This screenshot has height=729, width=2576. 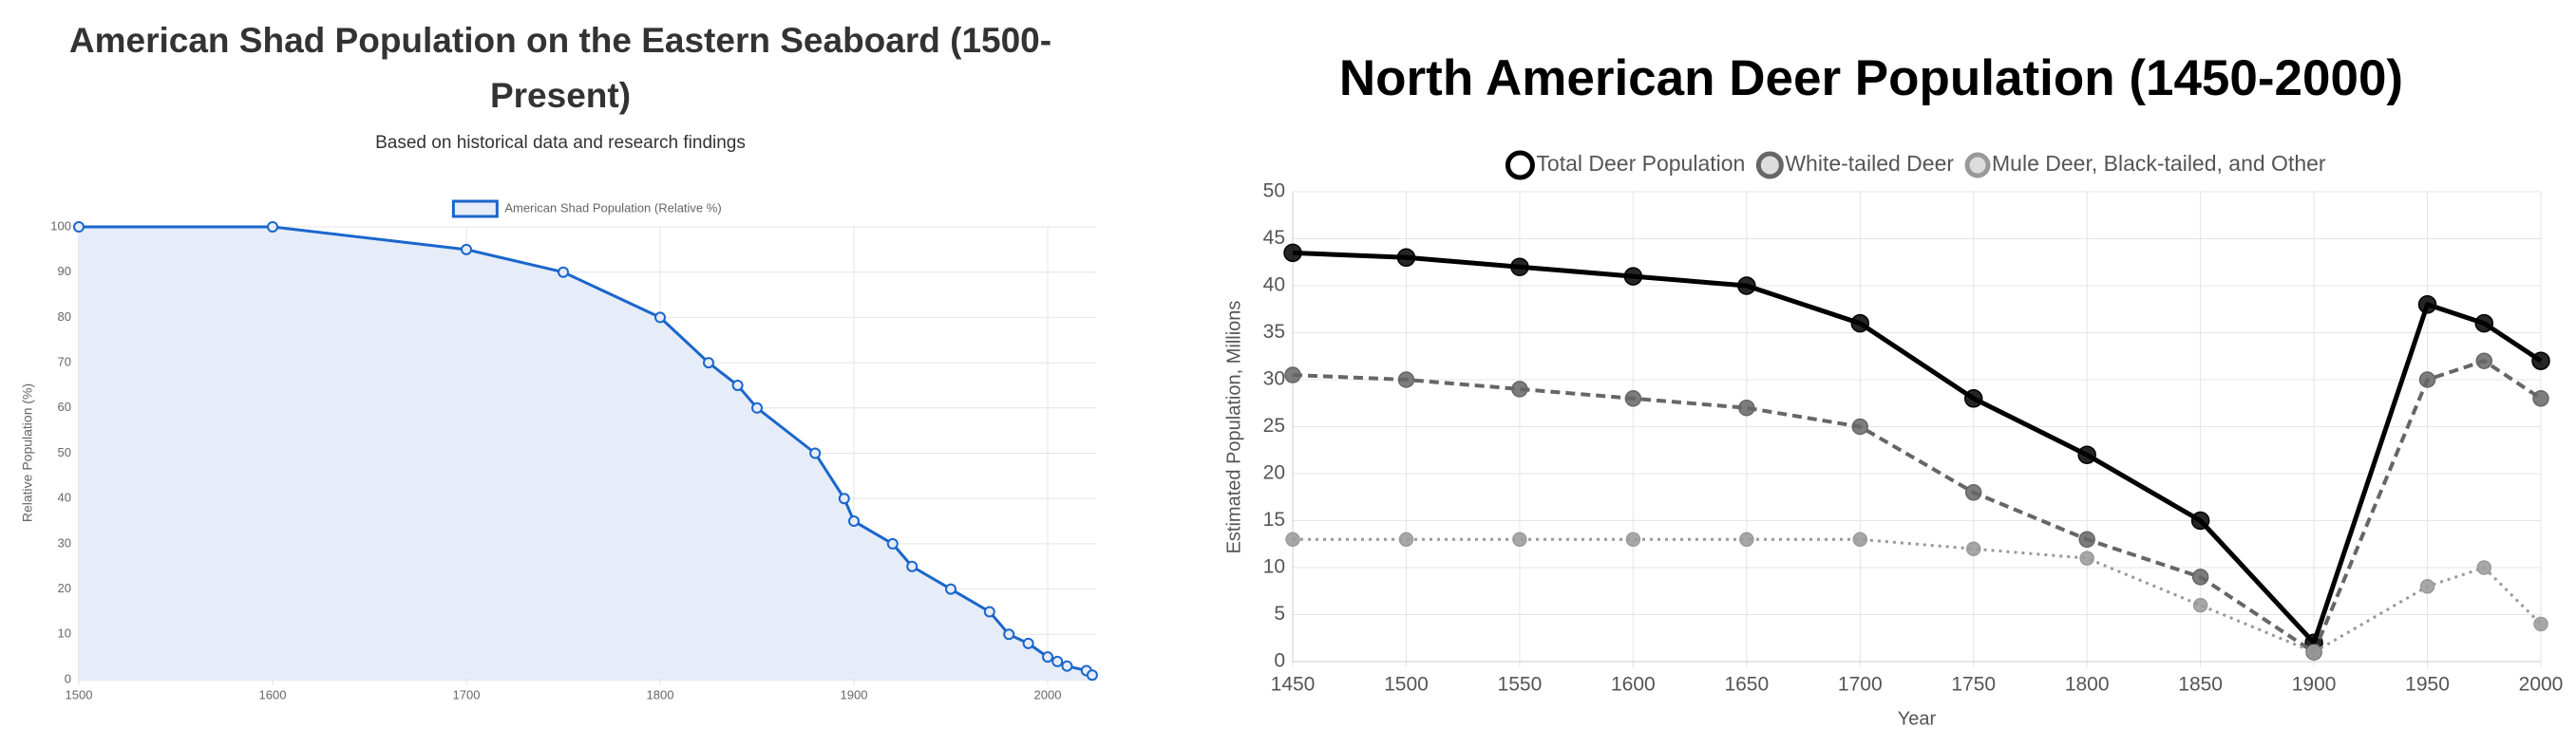 What do you see at coordinates (2427, 685) in the screenshot?
I see `x-tick-label: 1950` at bounding box center [2427, 685].